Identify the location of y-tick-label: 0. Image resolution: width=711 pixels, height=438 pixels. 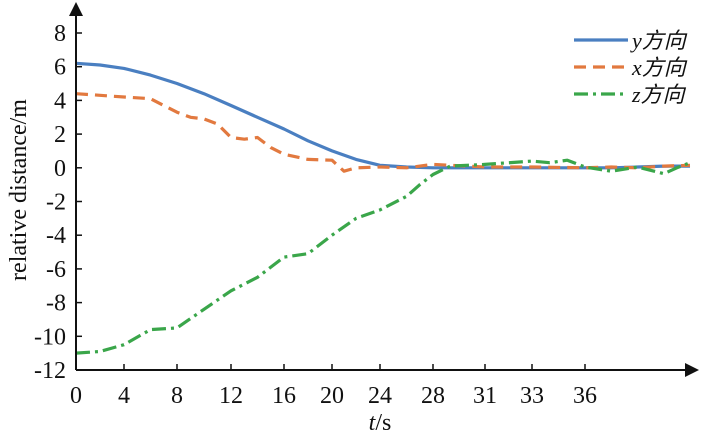
(60, 169).